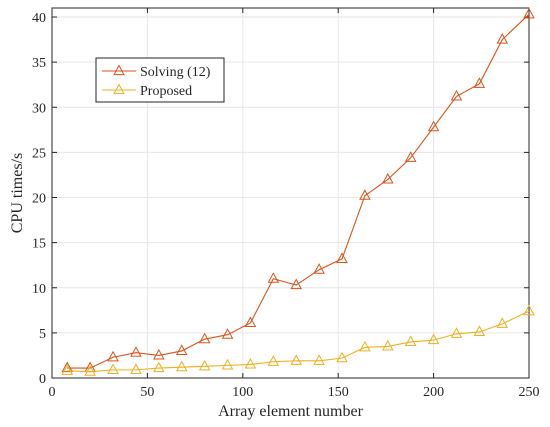 This screenshot has width=550, height=427. What do you see at coordinates (52, 392) in the screenshot?
I see `x-tick-label: 0` at bounding box center [52, 392].